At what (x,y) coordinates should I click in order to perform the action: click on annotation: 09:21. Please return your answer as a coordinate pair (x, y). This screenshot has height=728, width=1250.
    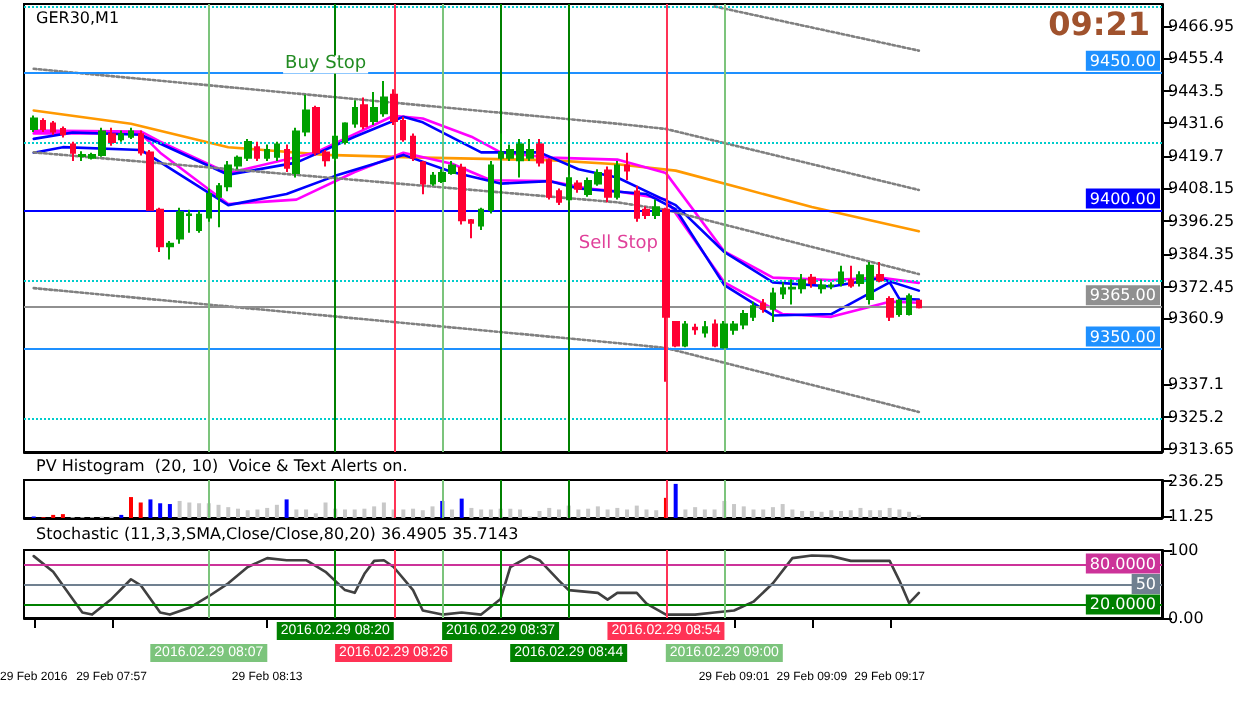
    Looking at the image, I should click on (1099, 24).